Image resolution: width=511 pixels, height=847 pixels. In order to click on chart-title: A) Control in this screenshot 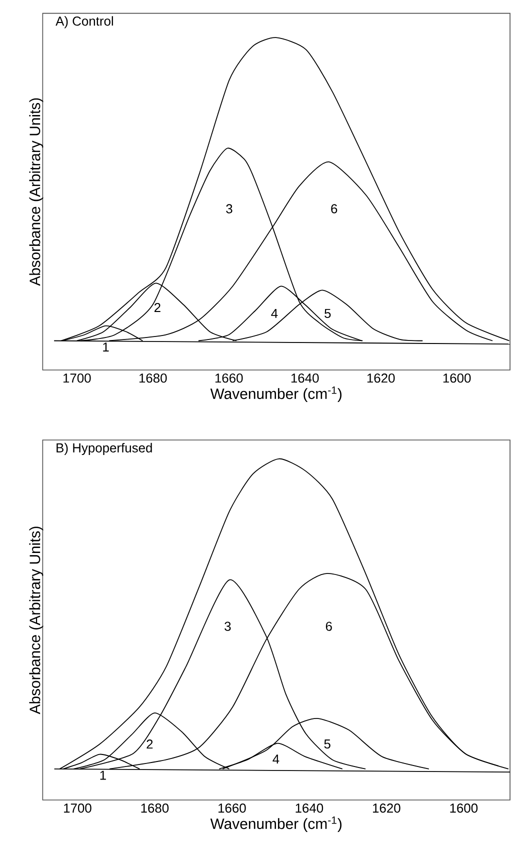, I will do `click(84, 22)`.